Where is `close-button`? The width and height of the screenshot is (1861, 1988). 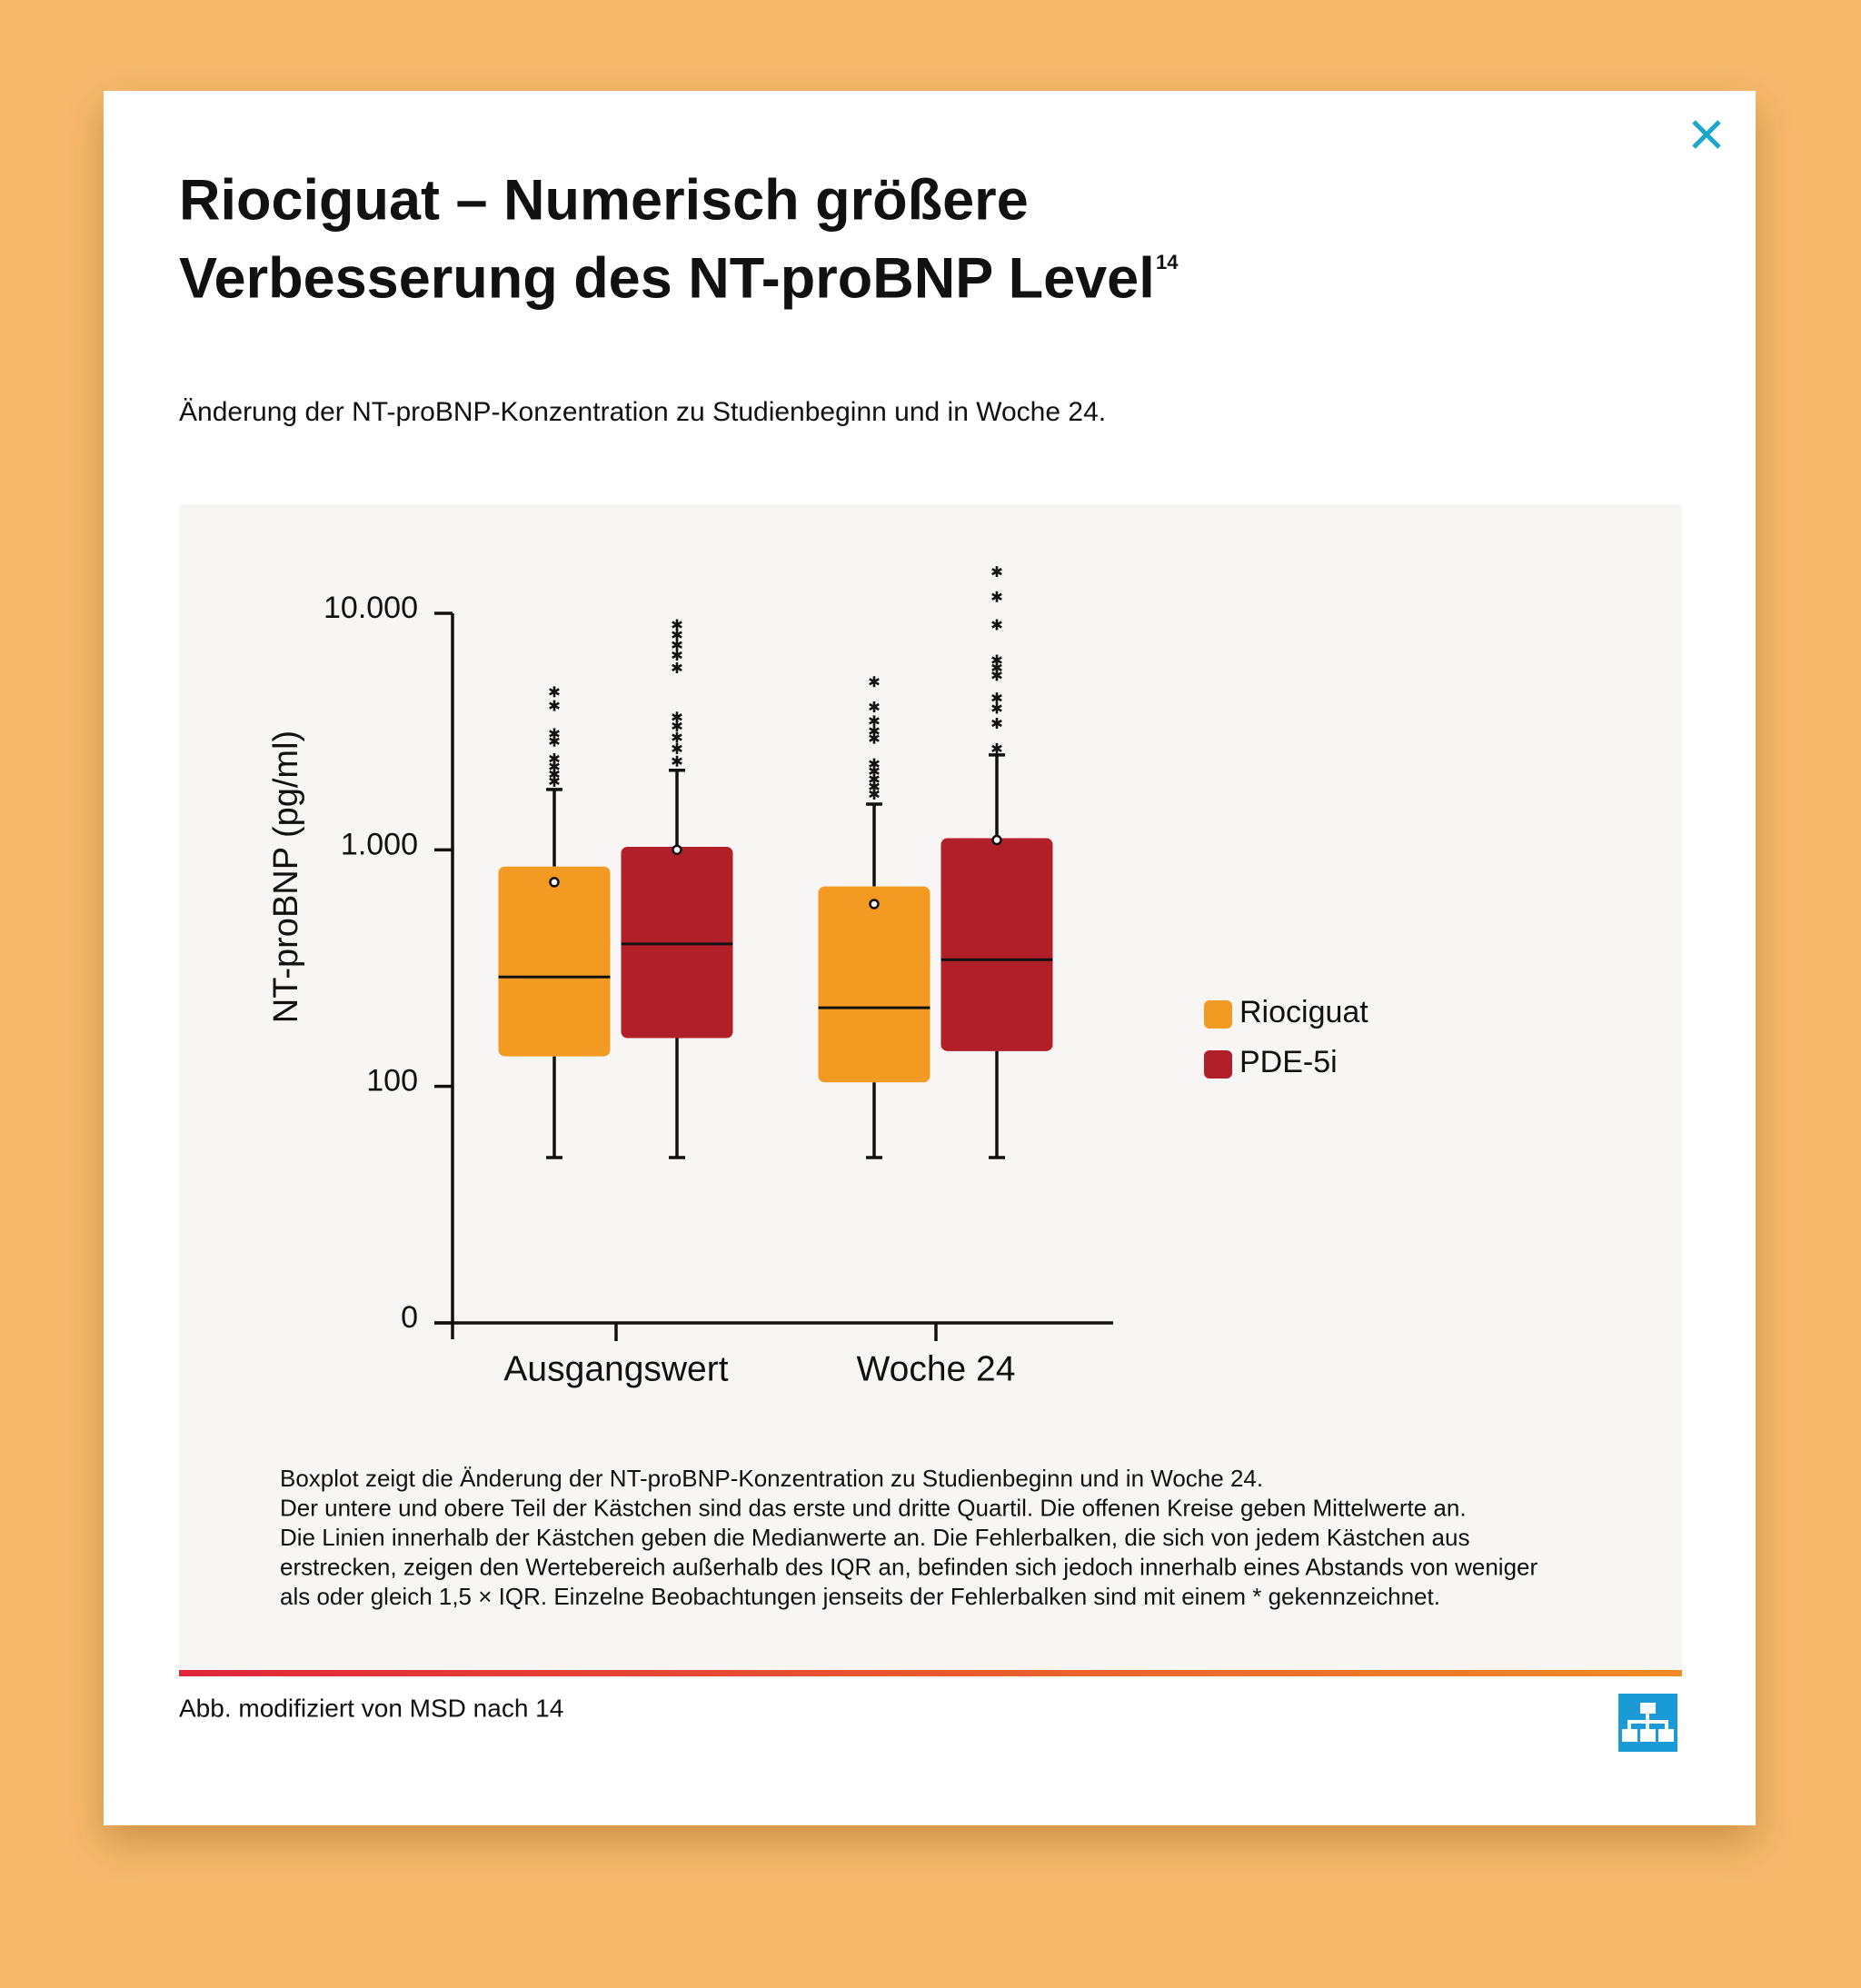
close-button is located at coordinates (1707, 134).